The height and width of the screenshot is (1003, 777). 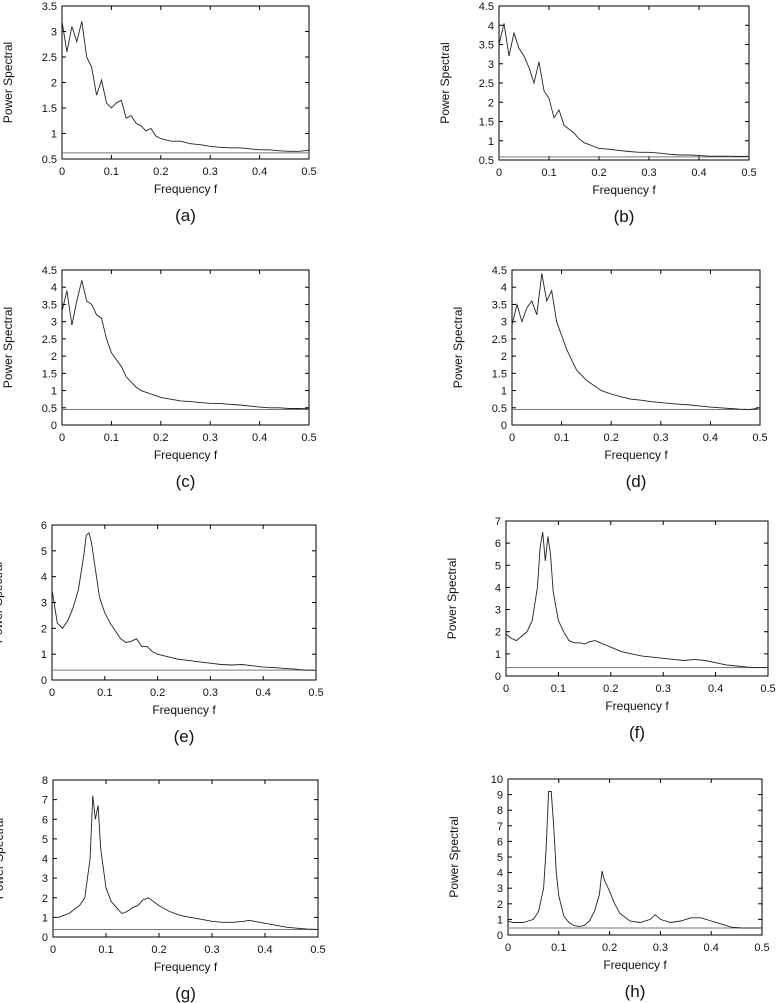 What do you see at coordinates (184, 736) in the screenshot?
I see `panel-caption: (e)` at bounding box center [184, 736].